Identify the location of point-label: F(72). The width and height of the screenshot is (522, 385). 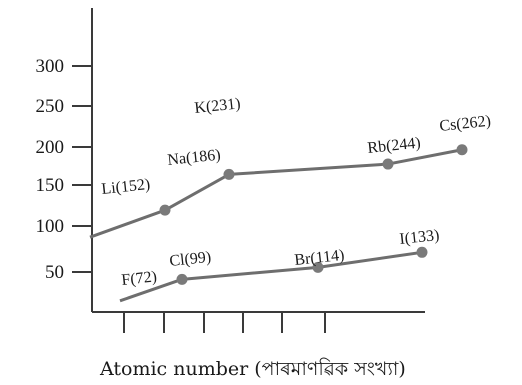
(139, 278).